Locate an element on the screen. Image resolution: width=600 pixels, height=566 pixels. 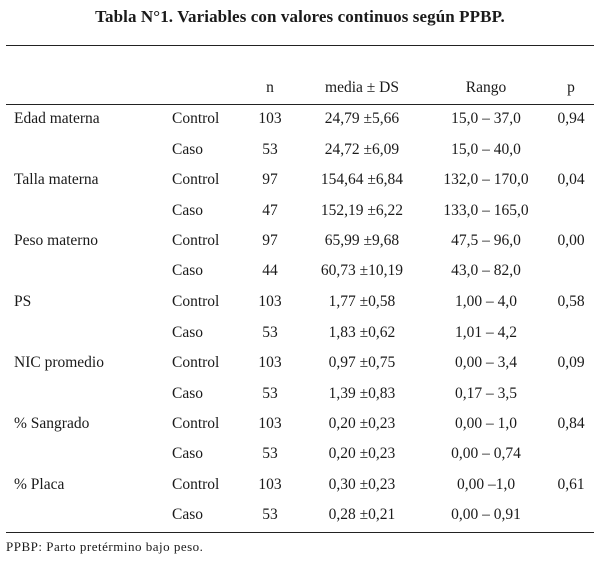
header-mean-sd: media ± DS is located at coordinates (362, 87).